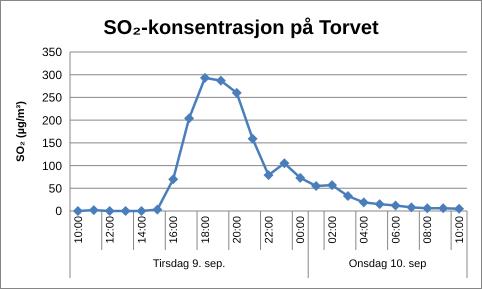  What do you see at coordinates (301, 230) in the screenshot?
I see `x-tick-label: 00:00` at bounding box center [301, 230].